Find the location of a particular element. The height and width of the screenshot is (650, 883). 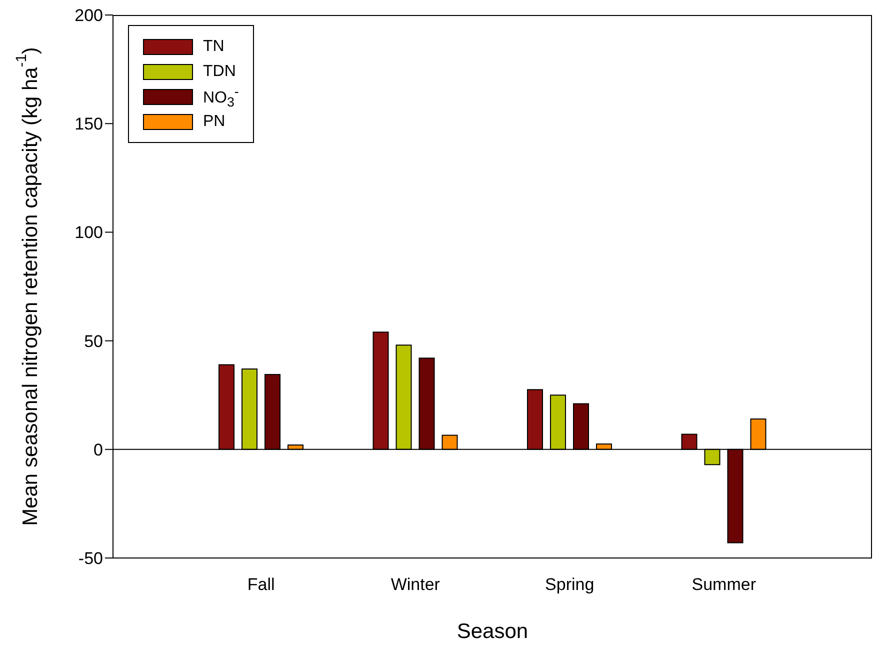

x-tick-label: Fall is located at coordinates (261, 584).